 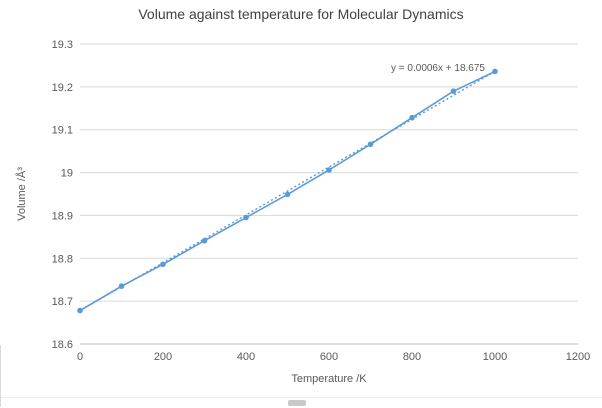 I want to click on y-tick-label: 19.3, so click(x=62, y=45).